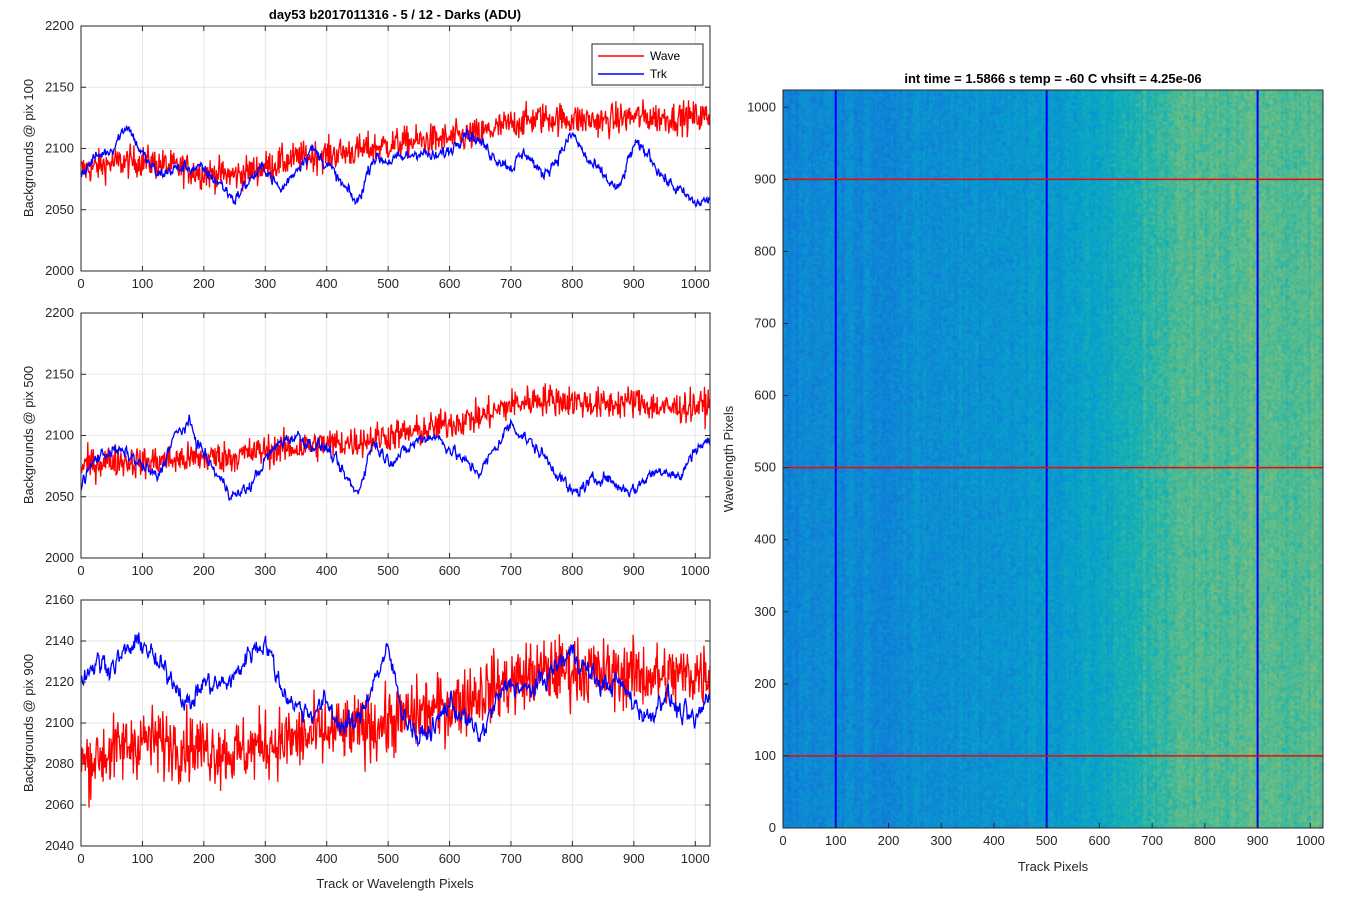  Describe the element at coordinates (59, 681) in the screenshot. I see `y-tick-label: 2120` at that location.